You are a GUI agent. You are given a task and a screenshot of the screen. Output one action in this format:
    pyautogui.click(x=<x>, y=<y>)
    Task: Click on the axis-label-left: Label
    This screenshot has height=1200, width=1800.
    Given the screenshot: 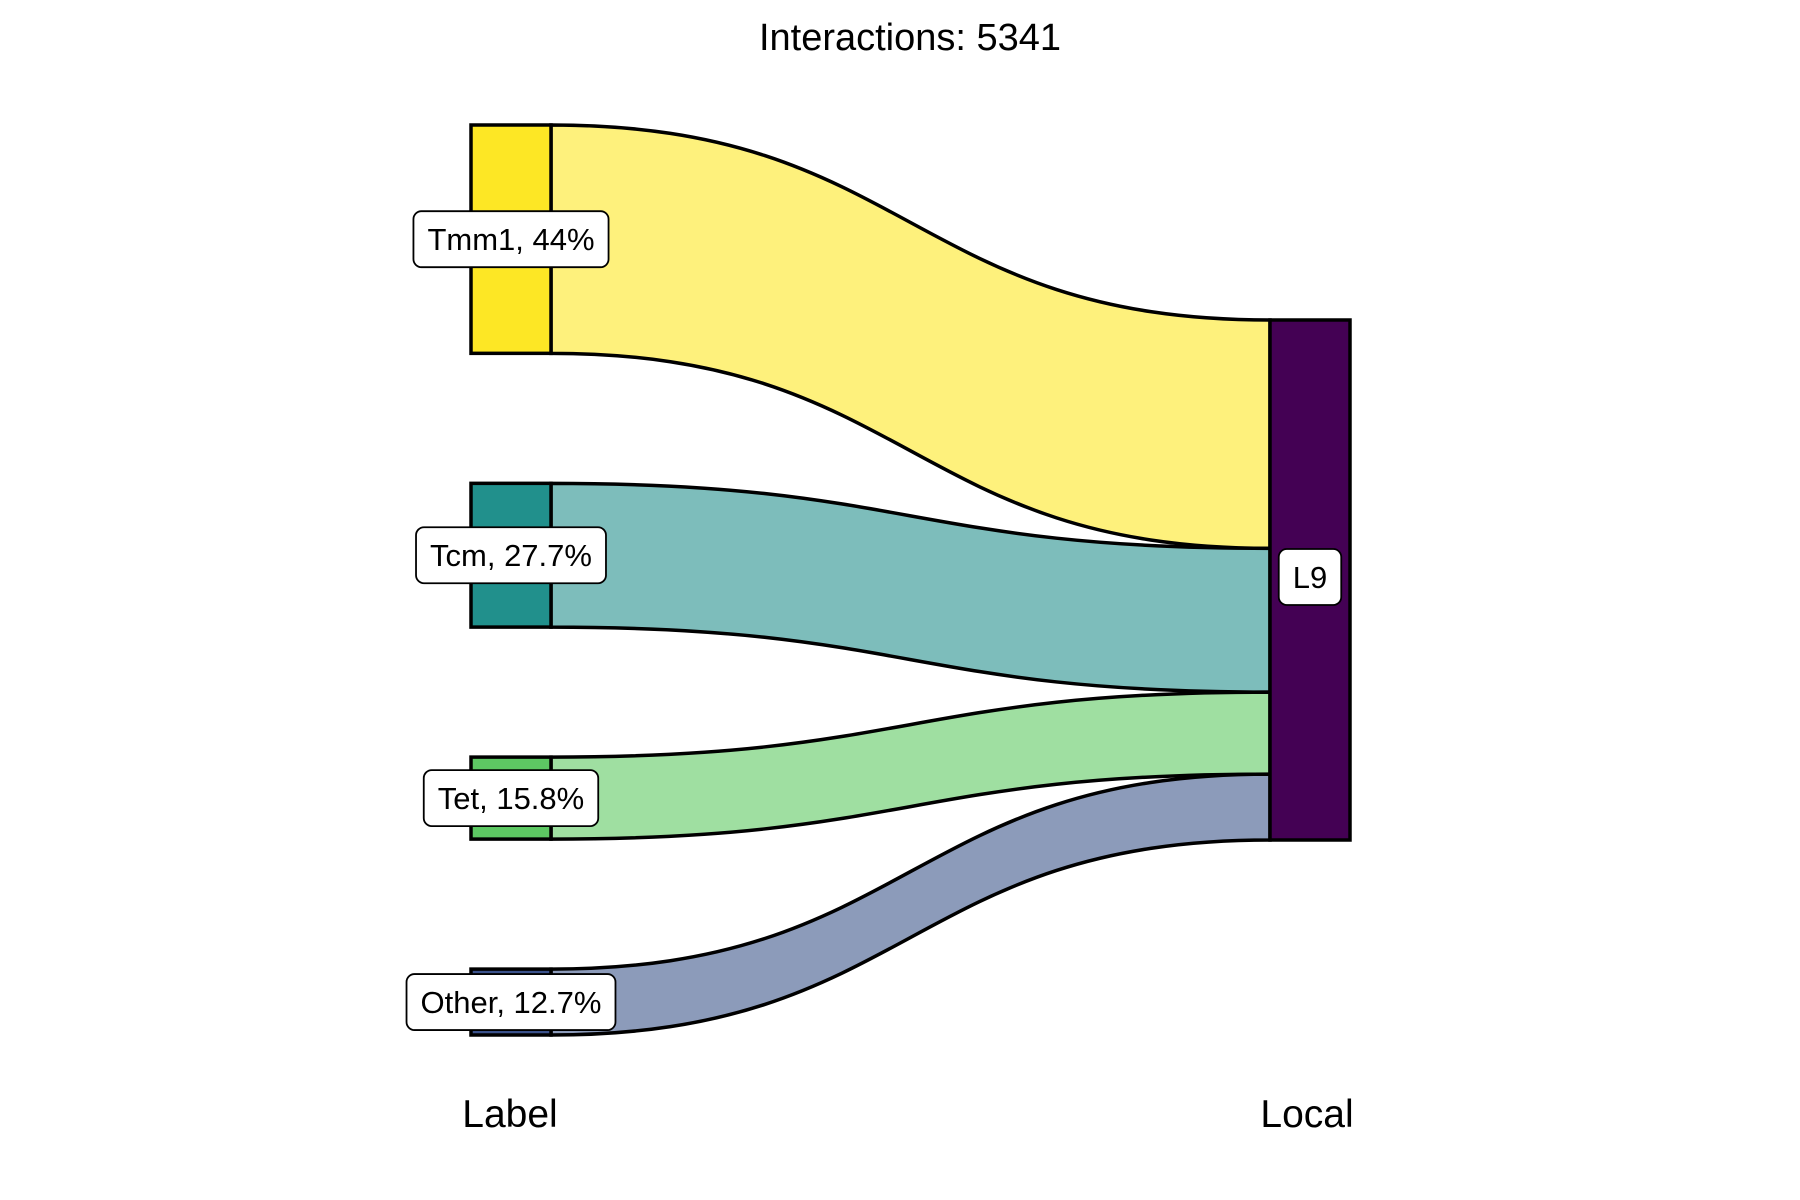 What is the action you would take?
    pyautogui.click(x=509, y=1114)
    